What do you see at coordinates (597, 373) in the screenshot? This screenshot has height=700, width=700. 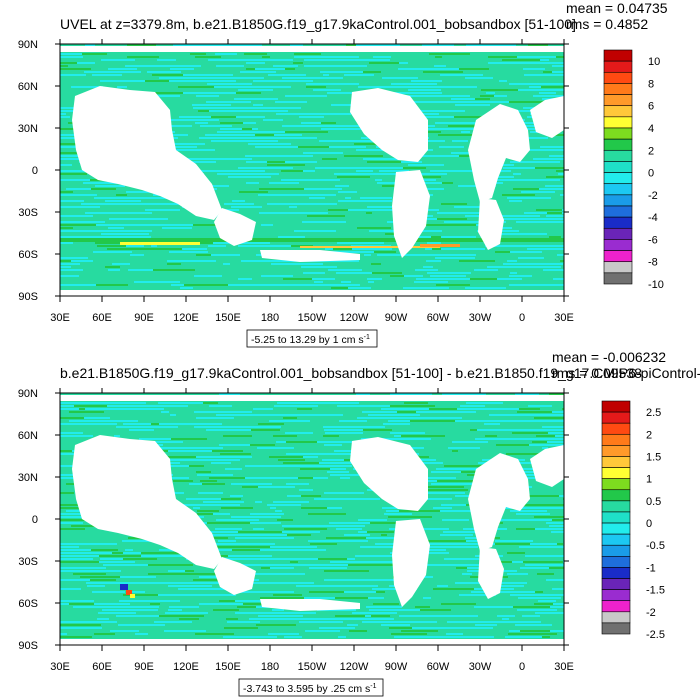 I see `panel-2-rms: rms = 0.09538` at bounding box center [597, 373].